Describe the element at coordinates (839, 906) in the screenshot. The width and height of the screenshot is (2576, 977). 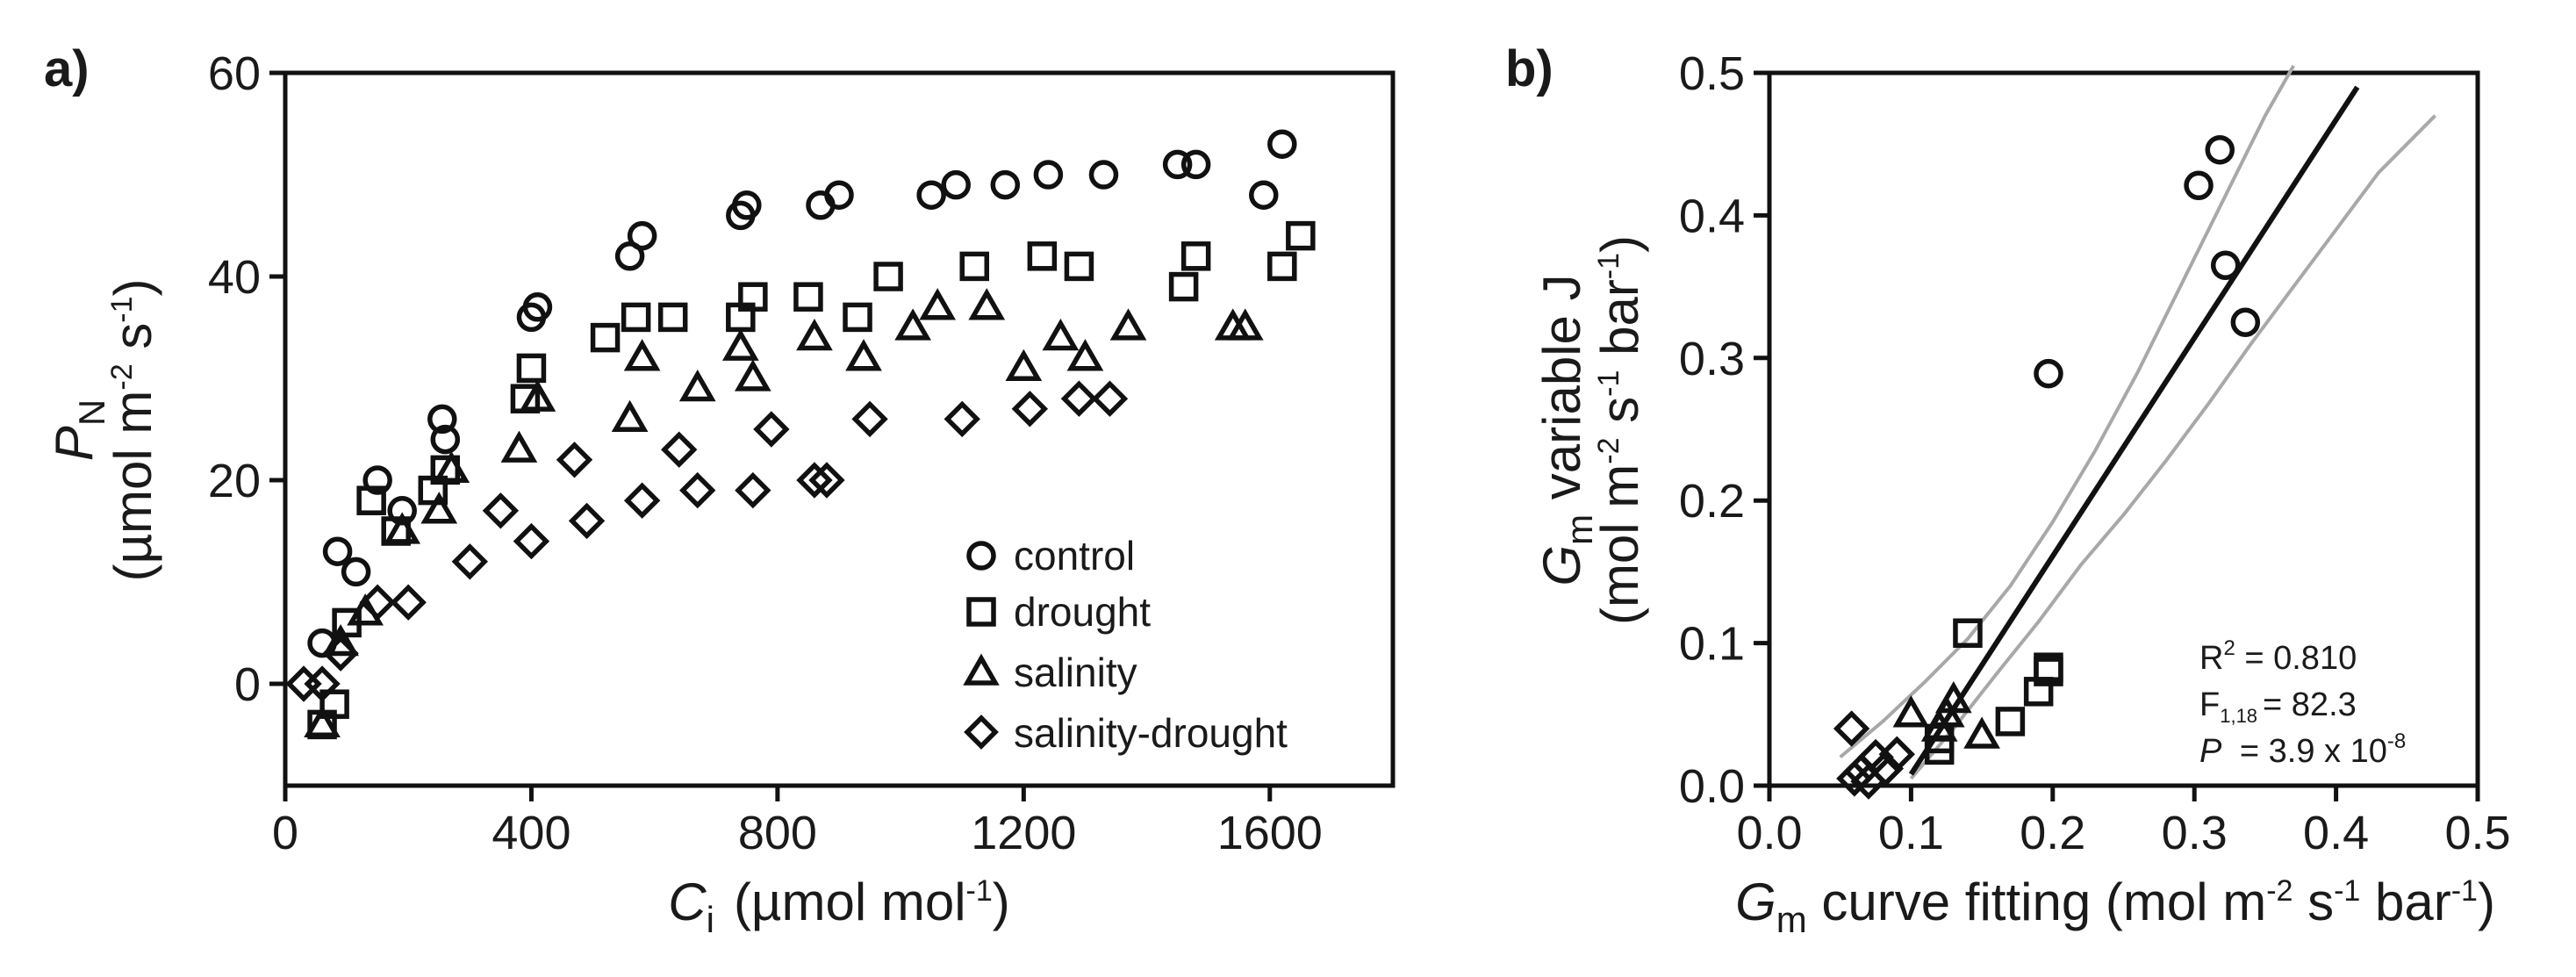
I see `panel-a-x-label: Ci (µmol mol-1)` at that location.